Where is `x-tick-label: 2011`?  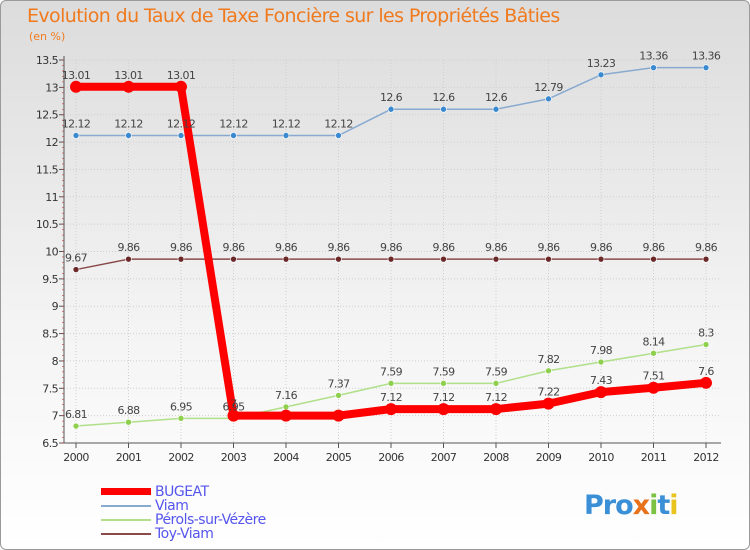
x-tick-label: 2011 is located at coordinates (654, 457).